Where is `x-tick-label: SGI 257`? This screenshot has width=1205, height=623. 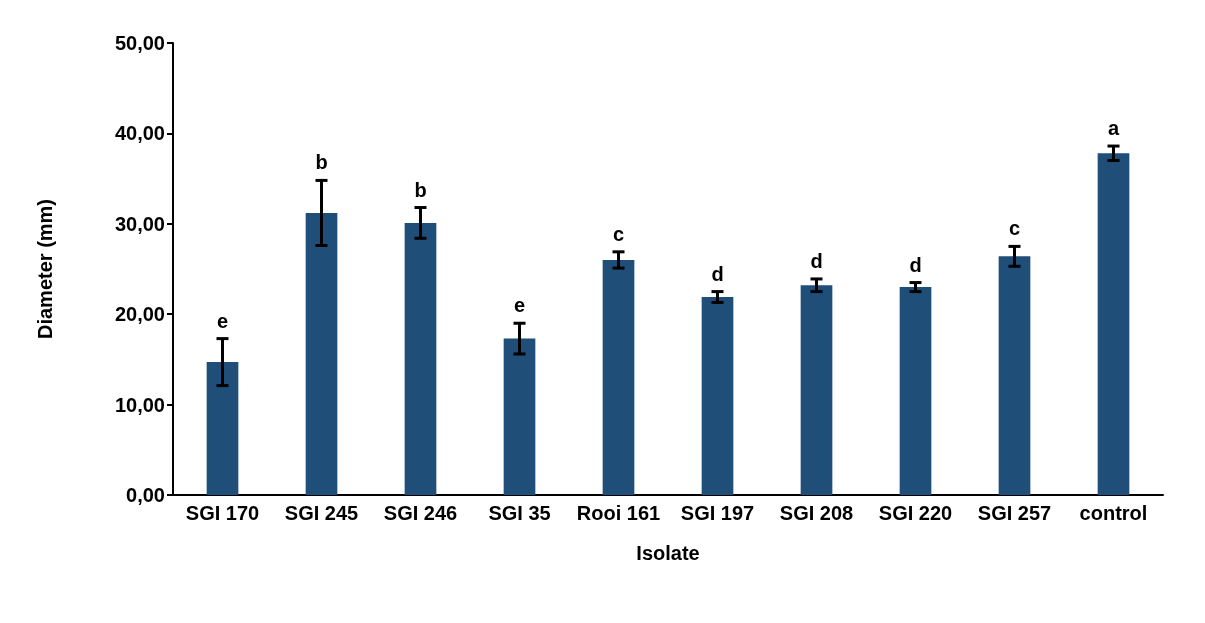
x-tick-label: SGI 257 is located at coordinates (1014, 513).